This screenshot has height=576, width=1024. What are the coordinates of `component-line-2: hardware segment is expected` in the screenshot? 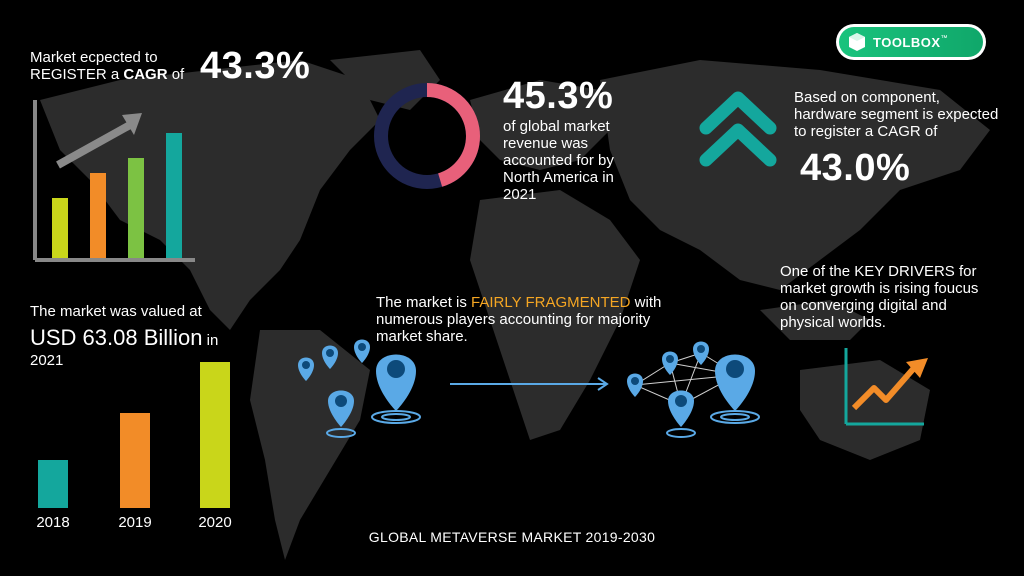 It's located at (896, 114).